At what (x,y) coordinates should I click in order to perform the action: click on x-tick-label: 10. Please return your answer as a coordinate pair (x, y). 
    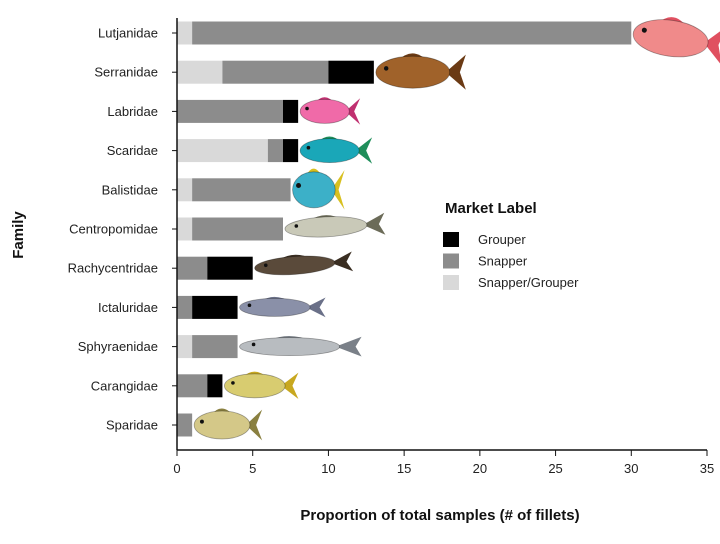
    Looking at the image, I should click on (328, 468).